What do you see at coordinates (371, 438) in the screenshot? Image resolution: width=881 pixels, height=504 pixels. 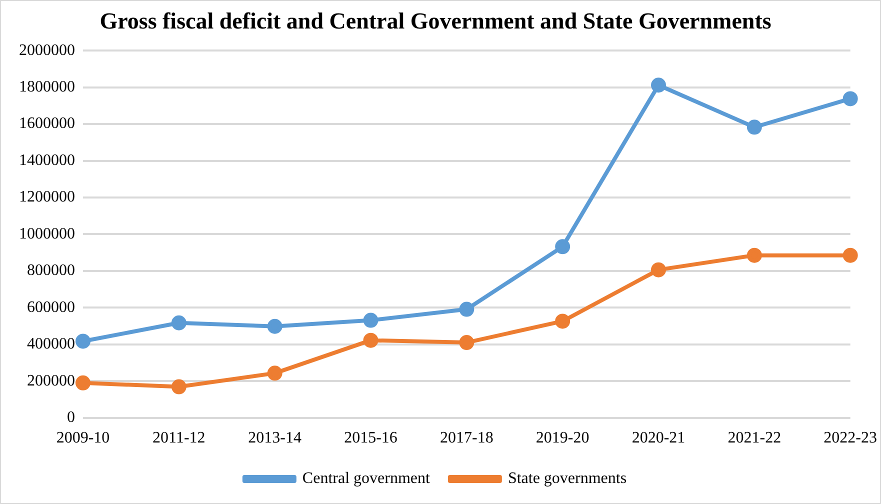 I see `x-tick-label: 2015-16` at bounding box center [371, 438].